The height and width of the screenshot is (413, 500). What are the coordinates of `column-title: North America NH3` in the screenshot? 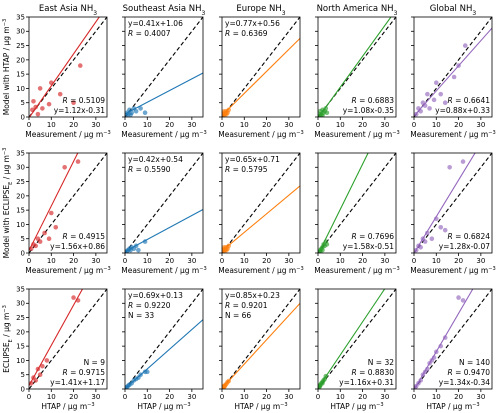 It's located at (357, 10).